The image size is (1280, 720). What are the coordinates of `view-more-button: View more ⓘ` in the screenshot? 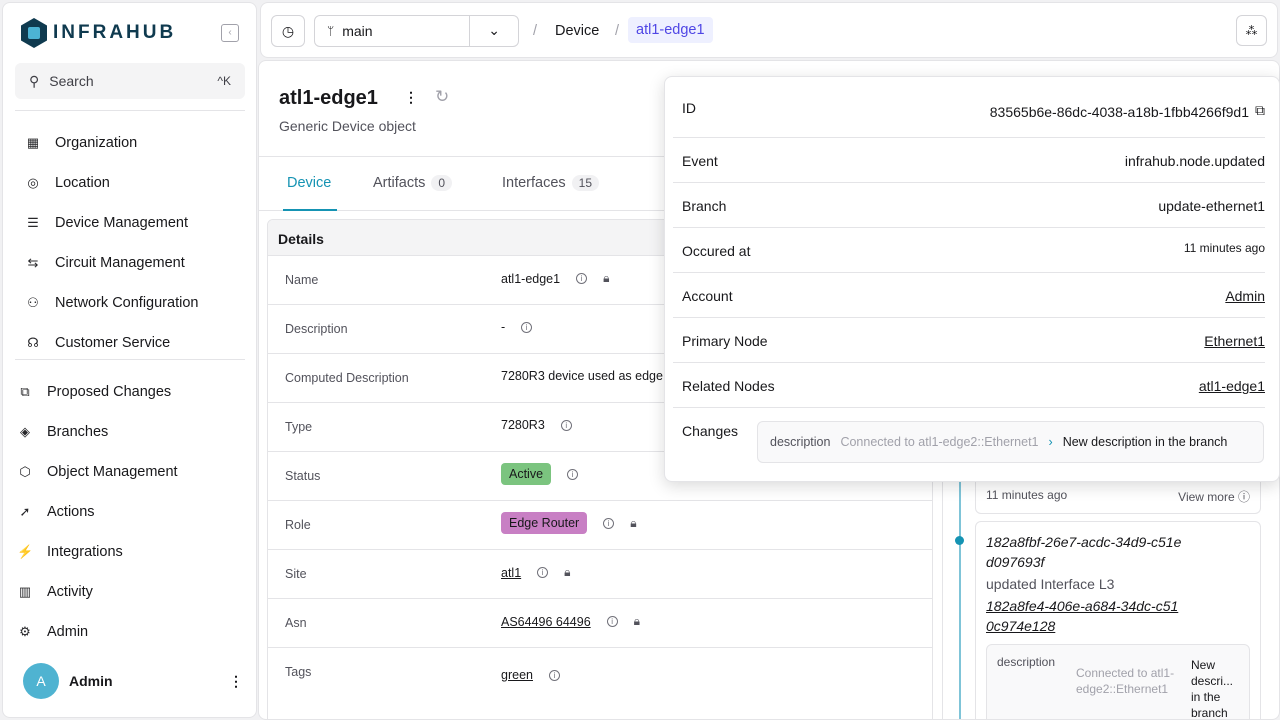 It's located at (1214, 496).